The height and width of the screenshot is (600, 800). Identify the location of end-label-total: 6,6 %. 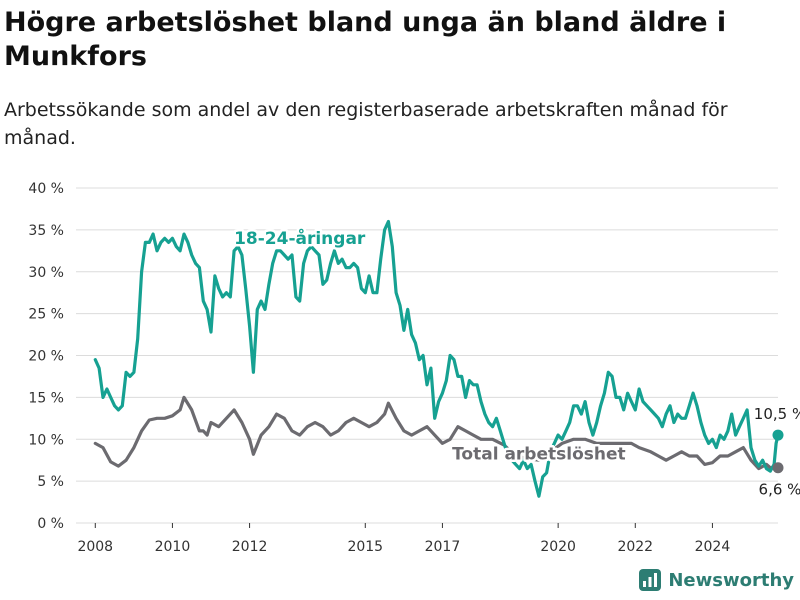
(779, 490).